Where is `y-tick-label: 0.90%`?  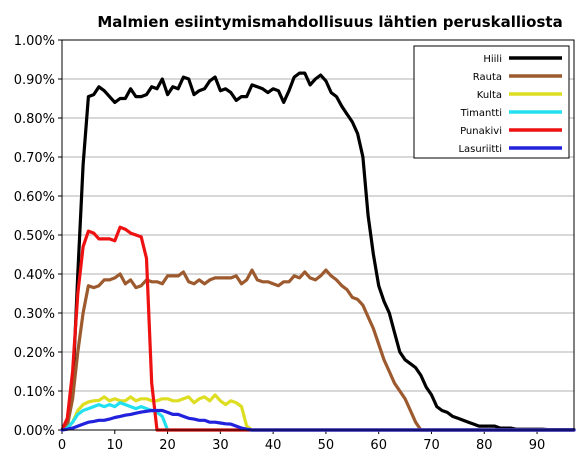 y-tick-label: 0.90% is located at coordinates (34, 80).